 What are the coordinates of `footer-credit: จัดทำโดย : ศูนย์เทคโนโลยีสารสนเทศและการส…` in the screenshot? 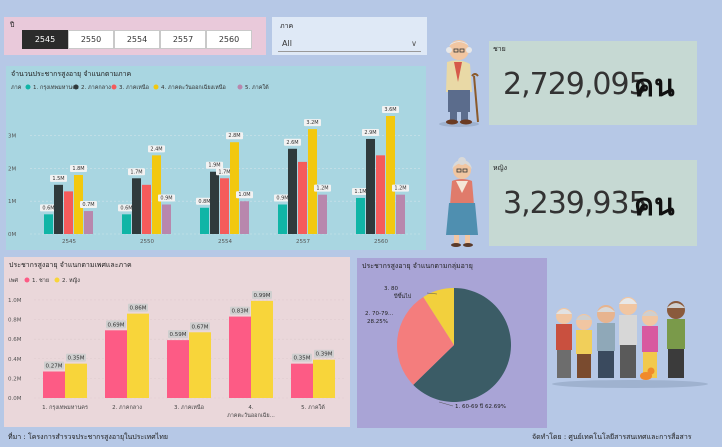 It's located at (612, 437).